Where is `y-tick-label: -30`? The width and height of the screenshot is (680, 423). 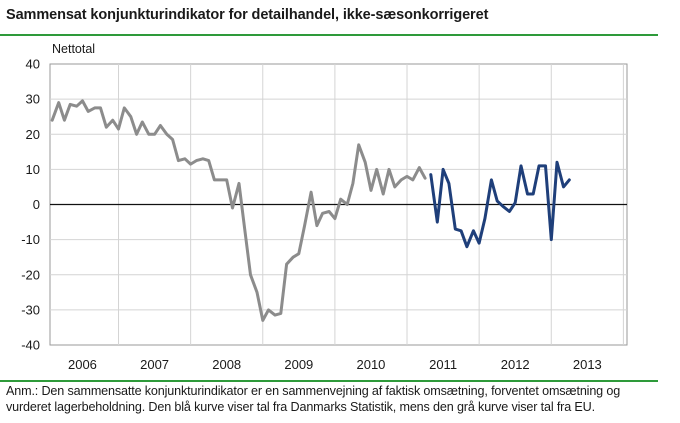 y-tick-label: -30 is located at coordinates (30, 309).